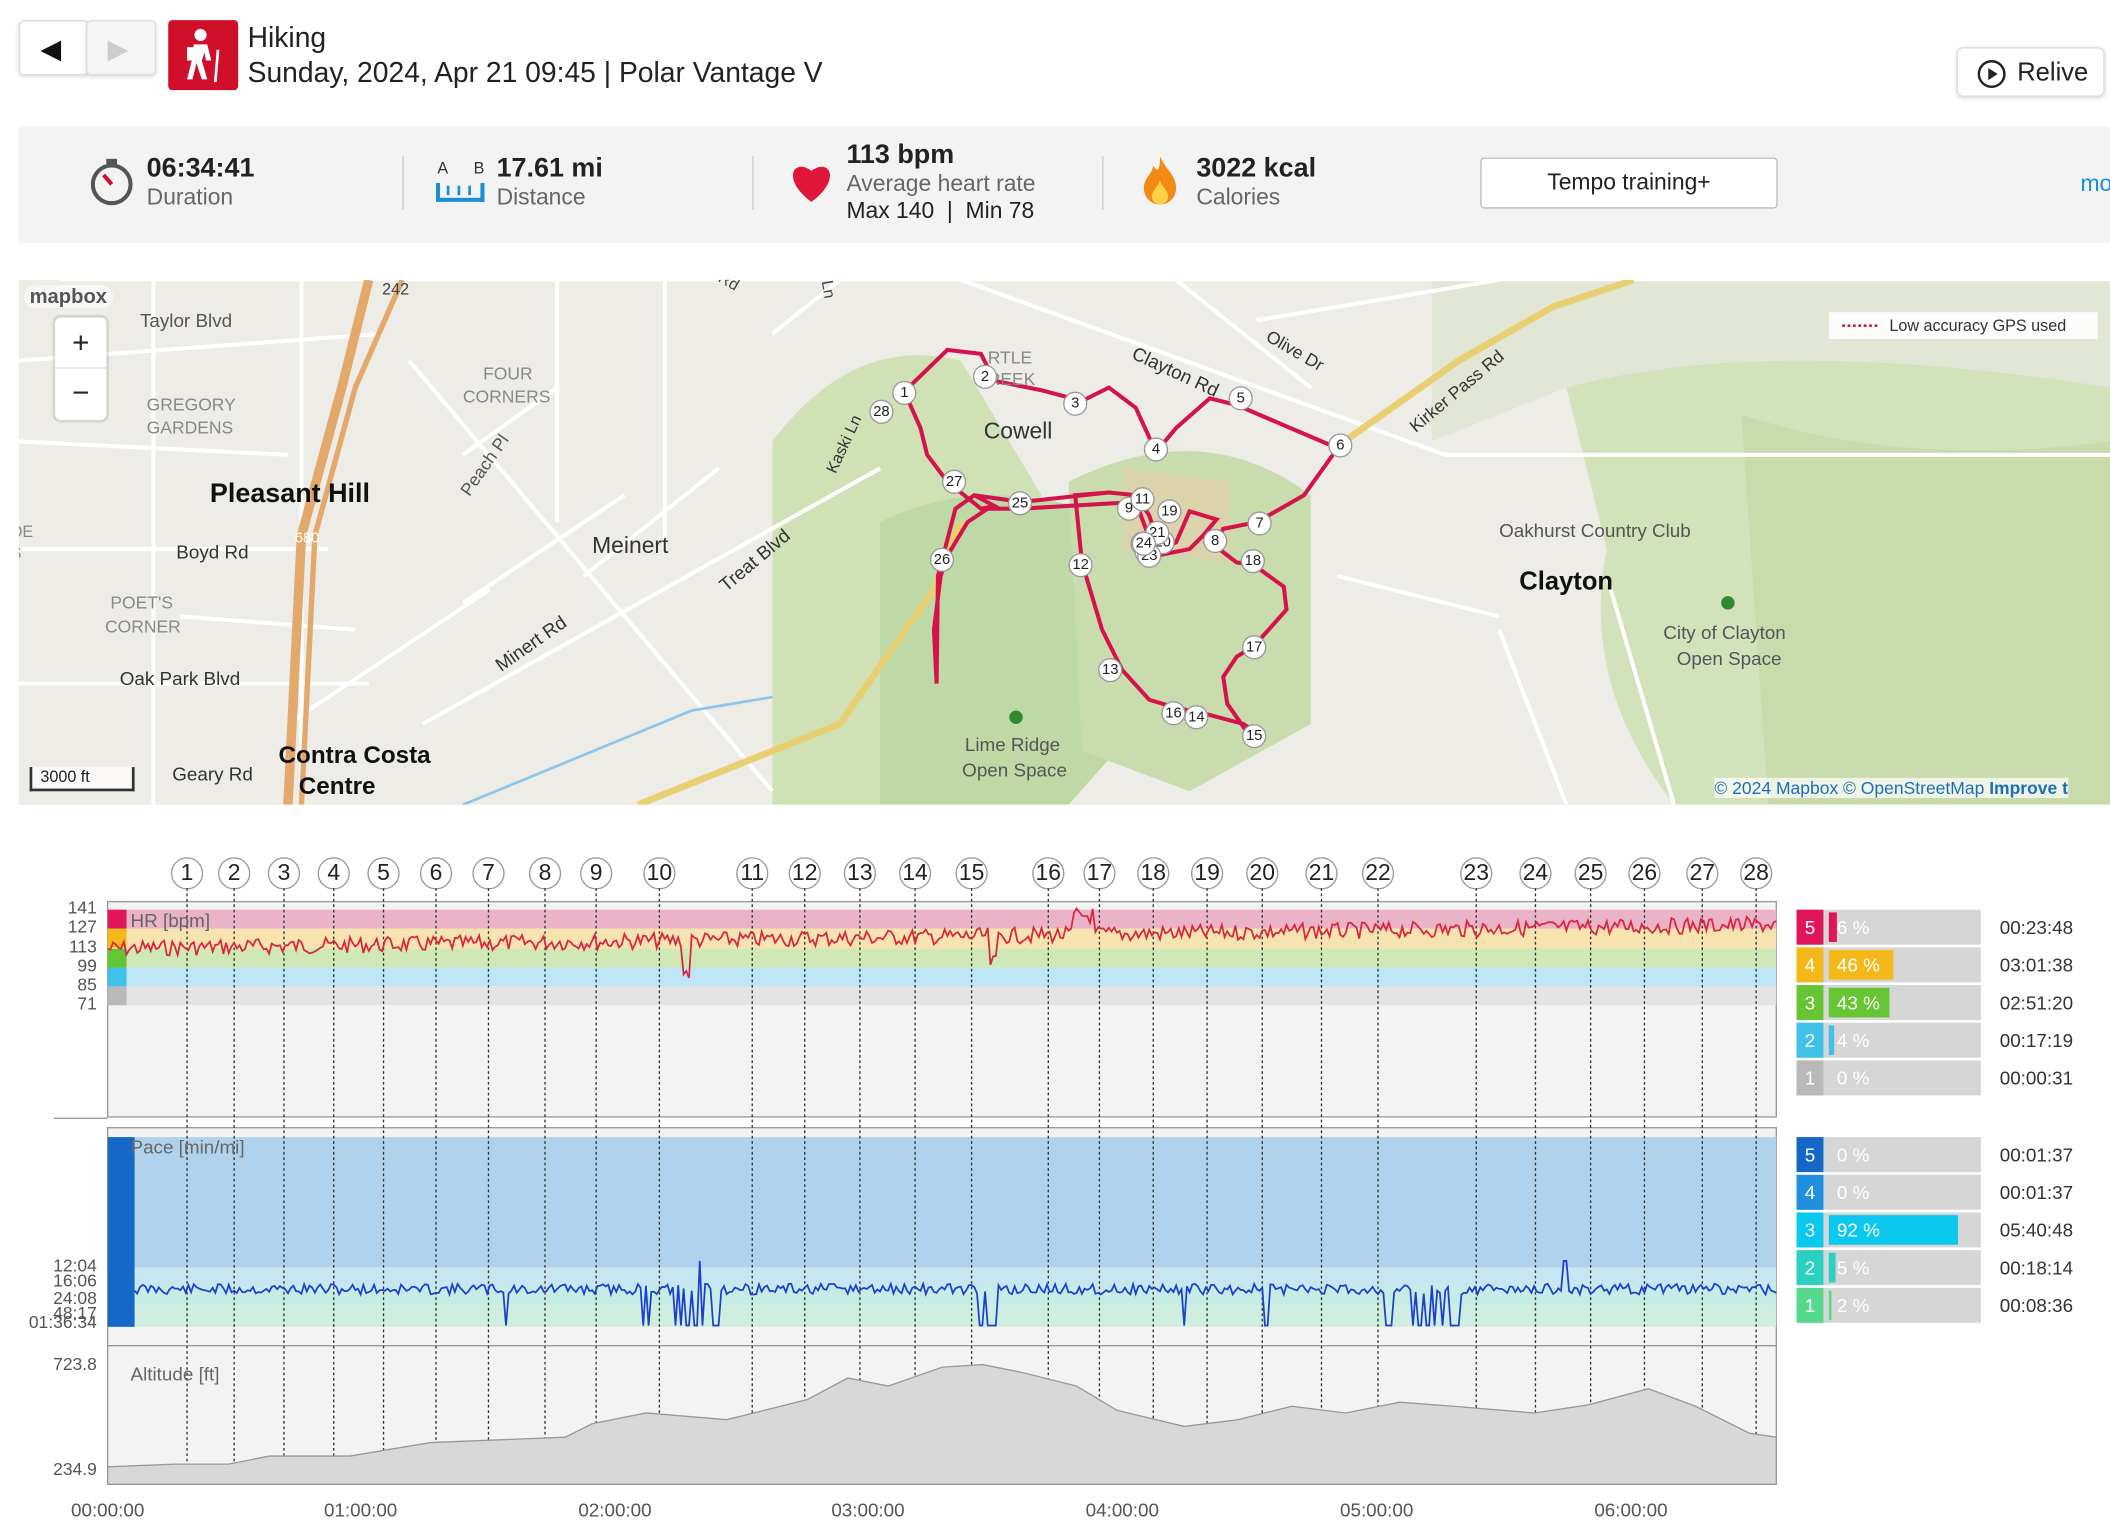 This screenshot has height=1524, width=2110. What do you see at coordinates (383, 873) in the screenshot?
I see `lap-number-5: 5` at bounding box center [383, 873].